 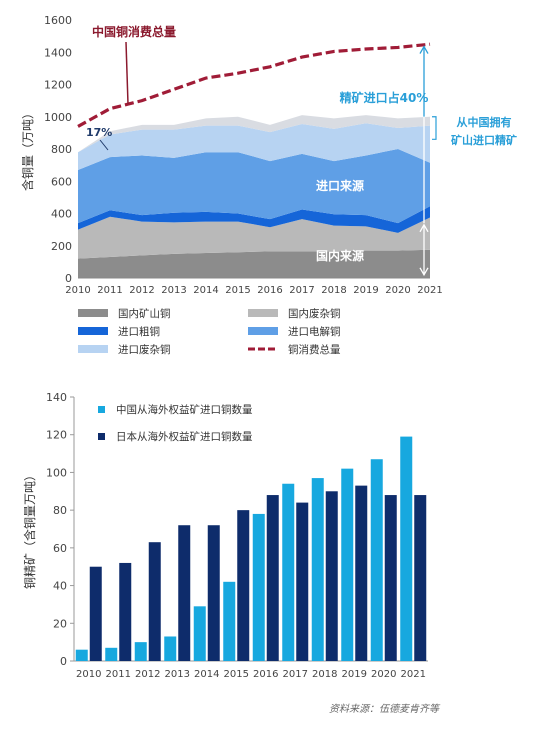 What do you see at coordinates (317, 569) in the screenshot?
I see `bar-china-2018` at bounding box center [317, 569].